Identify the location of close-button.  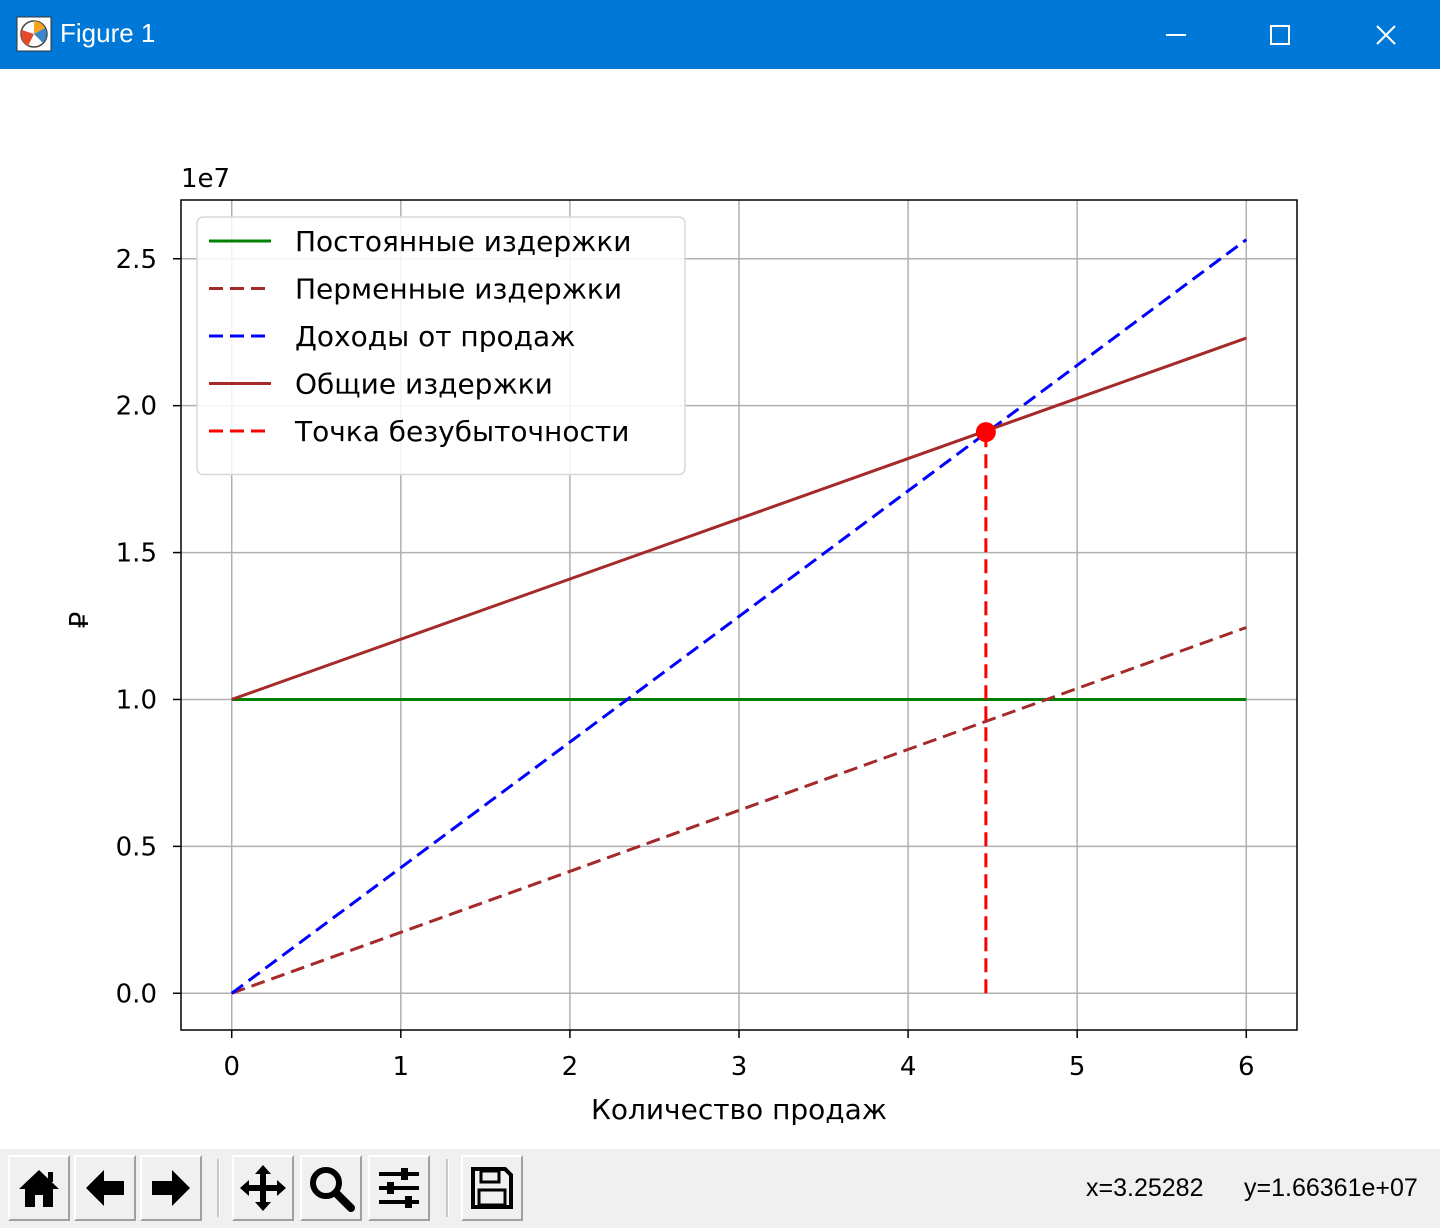
(1386, 34).